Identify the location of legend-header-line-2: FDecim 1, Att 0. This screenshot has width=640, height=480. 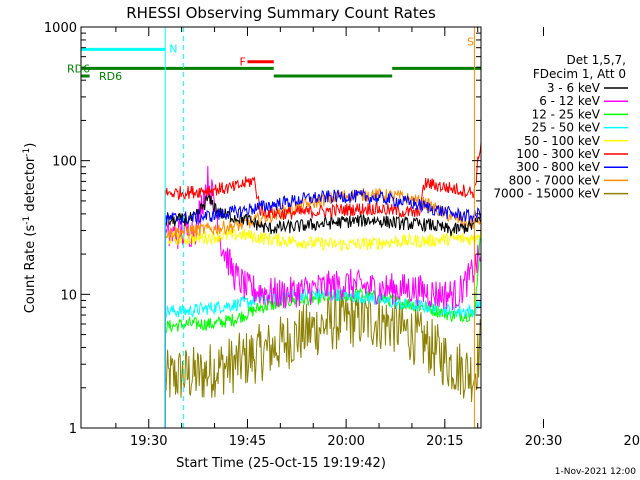
(579, 74).